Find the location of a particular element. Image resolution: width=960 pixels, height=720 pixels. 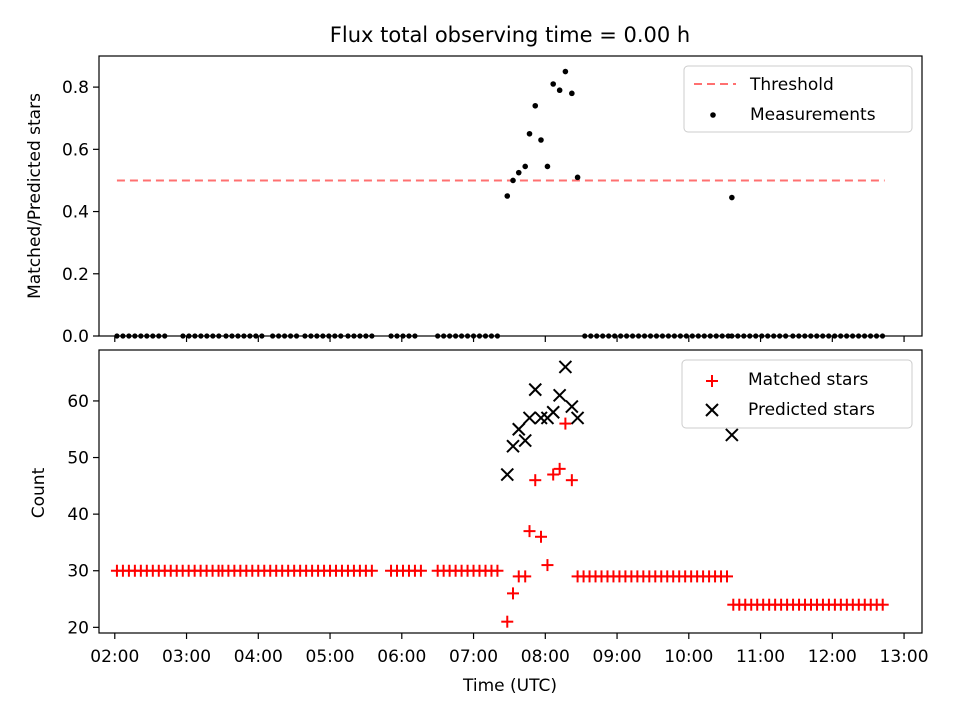

x-axis-label: Time (UTC) is located at coordinates (509, 686).